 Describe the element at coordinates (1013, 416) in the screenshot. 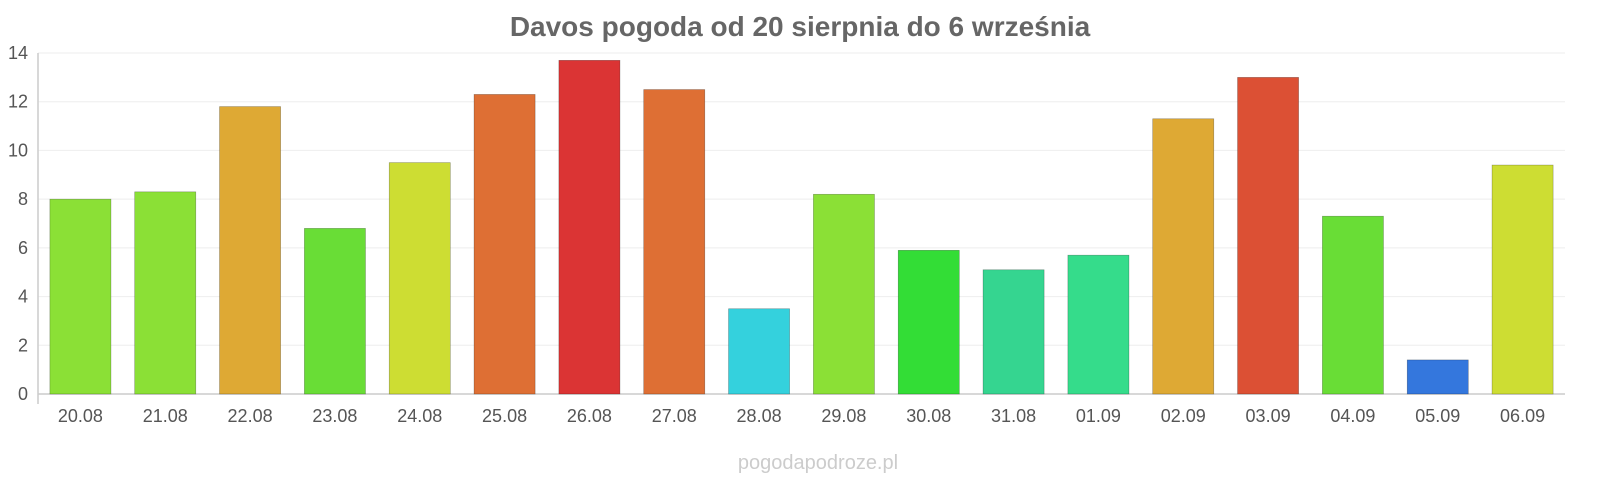

I see `x-tick-label: 31.08` at that location.